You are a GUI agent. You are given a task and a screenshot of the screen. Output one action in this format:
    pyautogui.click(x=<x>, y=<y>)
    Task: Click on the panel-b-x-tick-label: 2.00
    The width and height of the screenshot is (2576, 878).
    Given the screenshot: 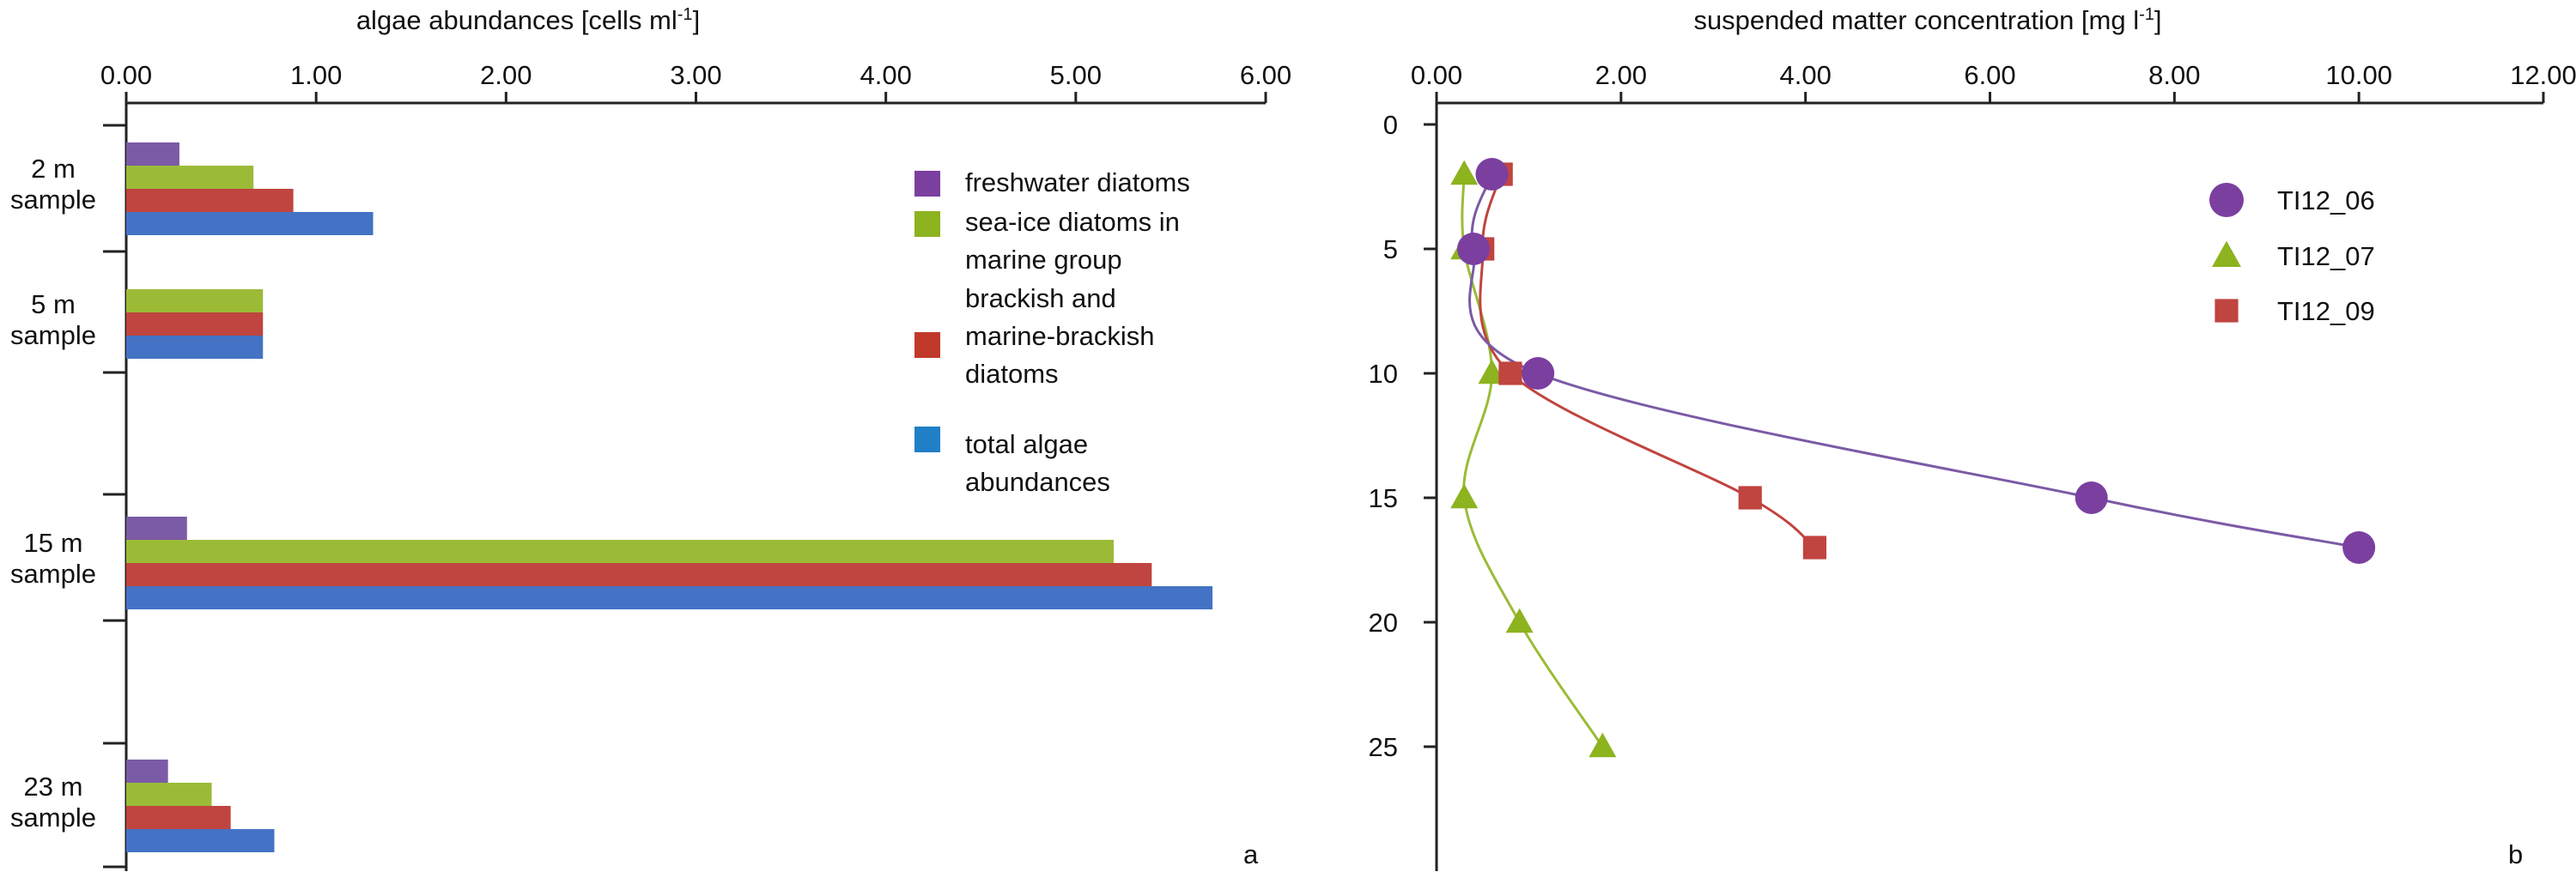 What is the action you would take?
    pyautogui.click(x=1621, y=75)
    